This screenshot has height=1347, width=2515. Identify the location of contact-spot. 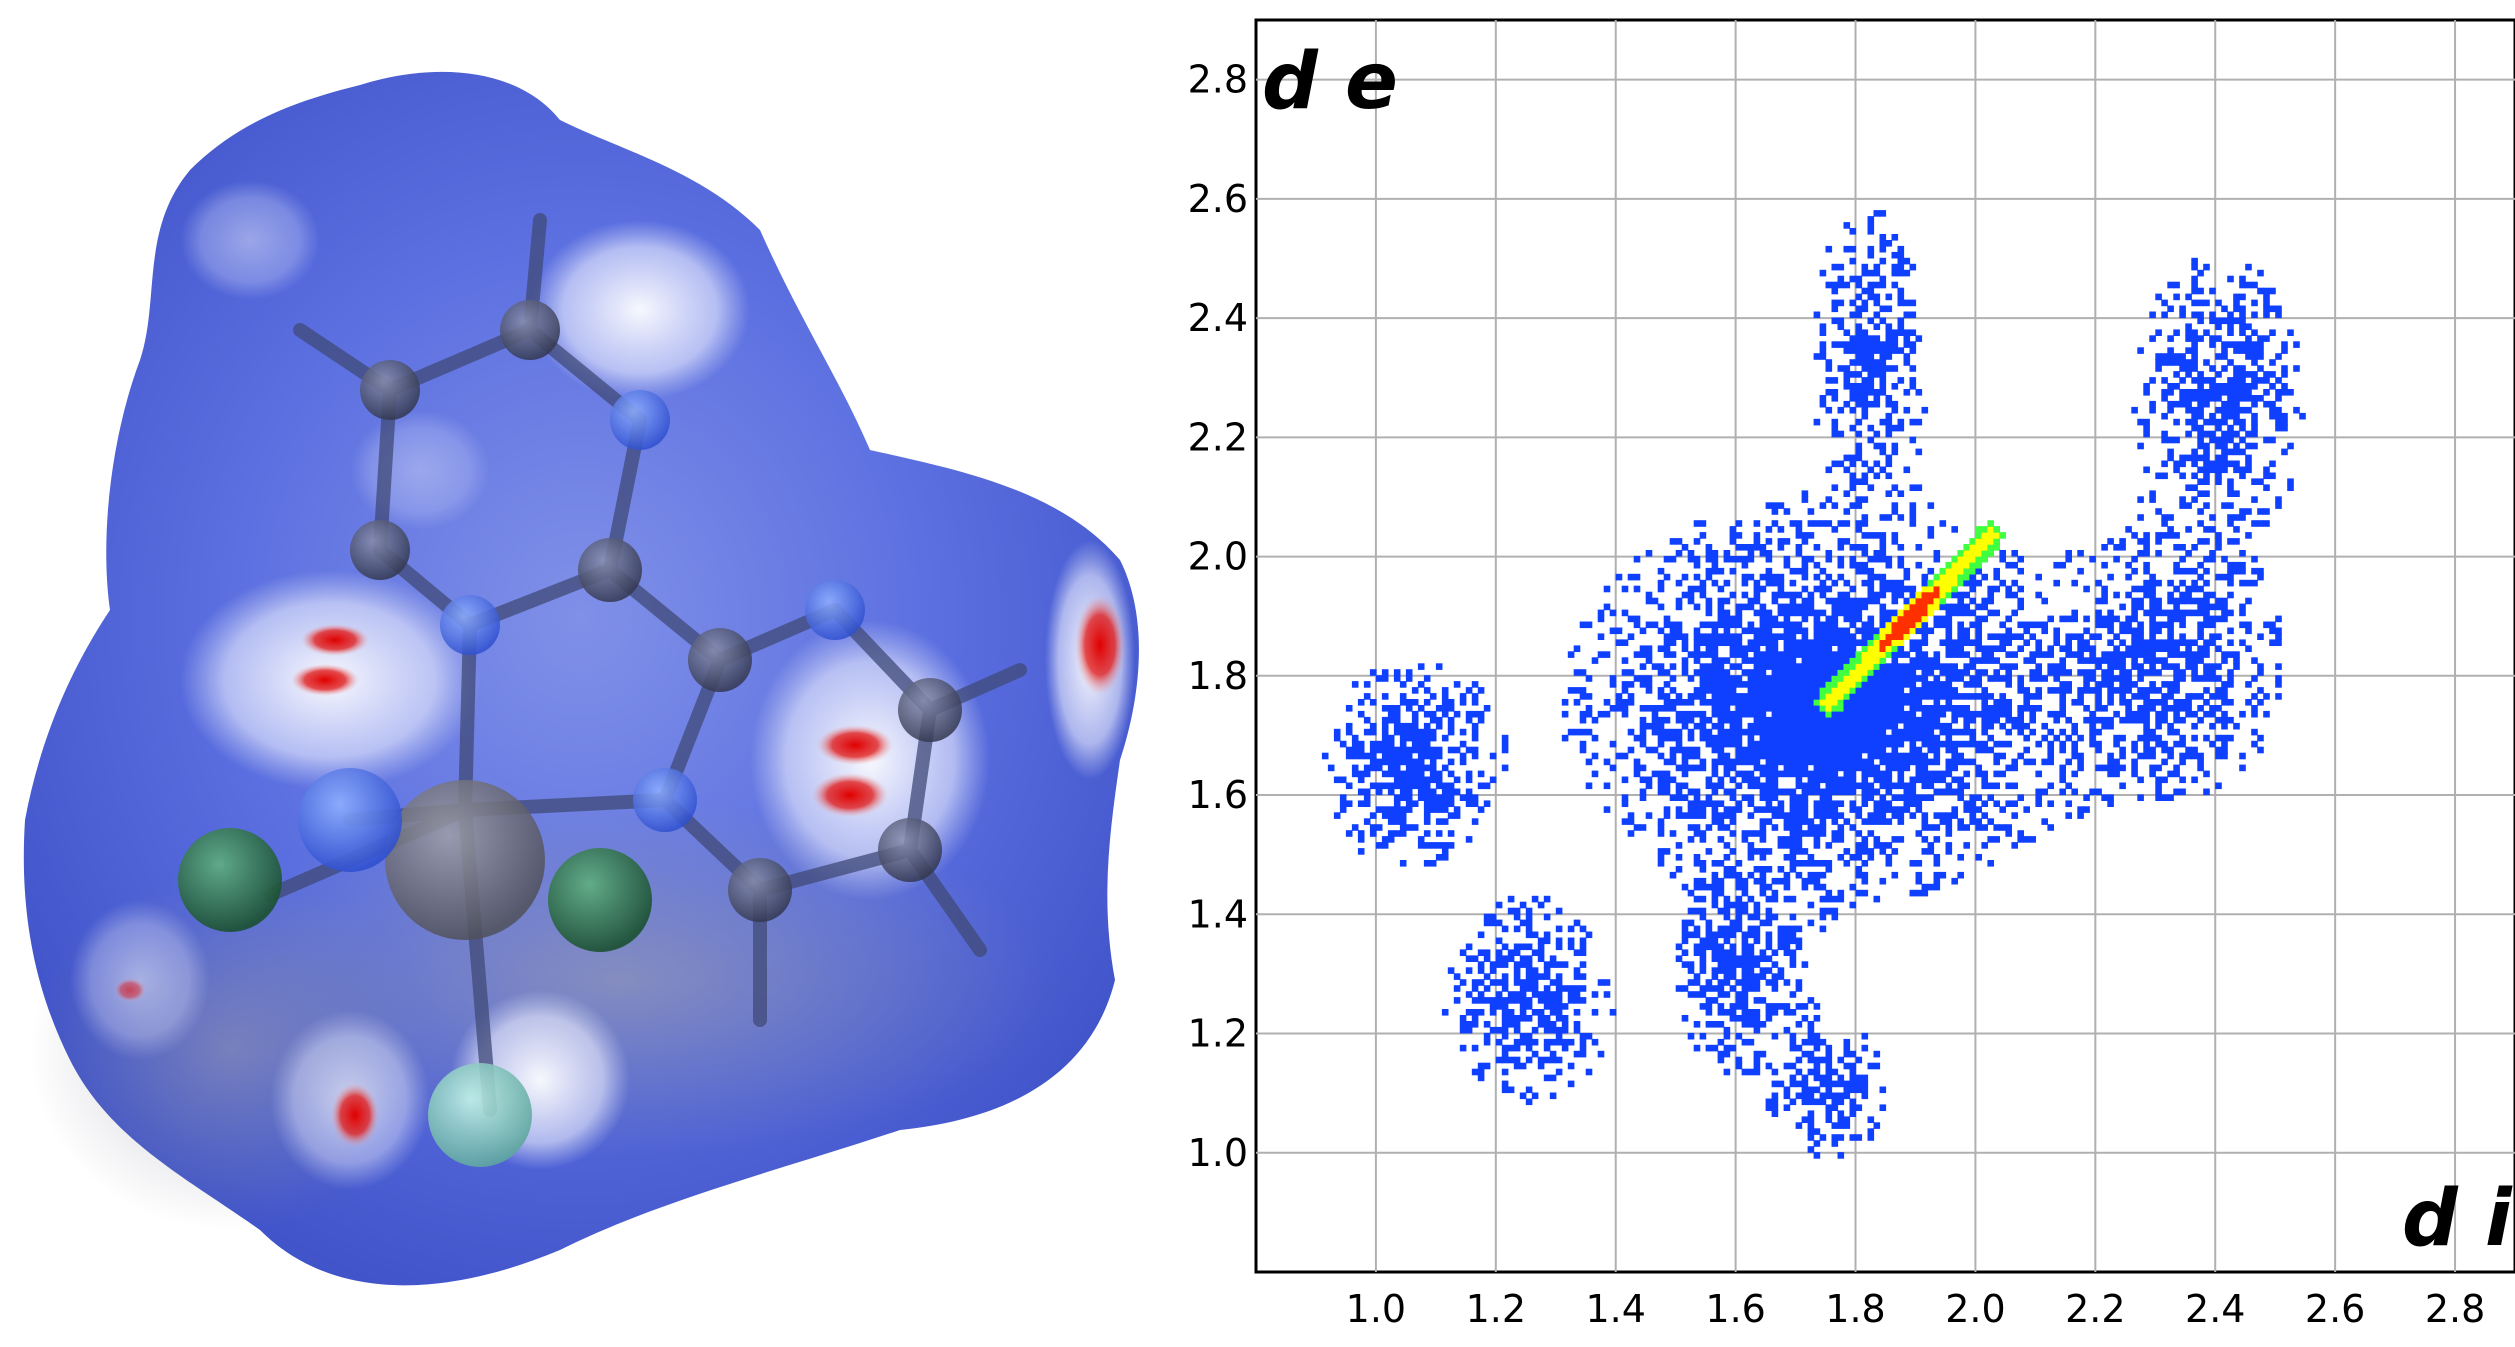
(355, 1115).